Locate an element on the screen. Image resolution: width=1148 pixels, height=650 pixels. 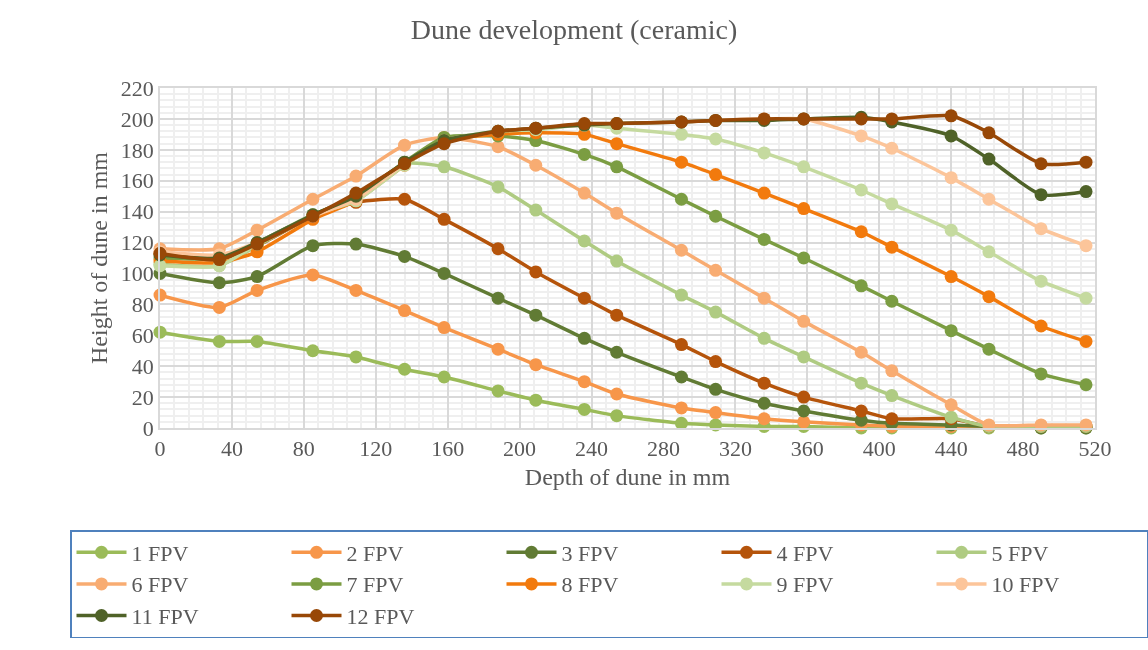
y-tick-label: 200 is located at coordinates (137, 119).